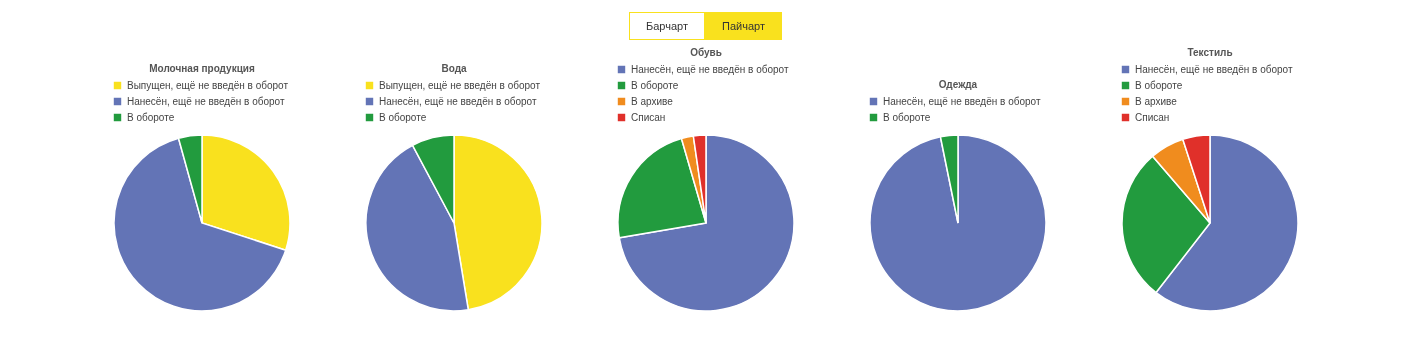  I want to click on chart-title: Одежда, so click(958, 84).